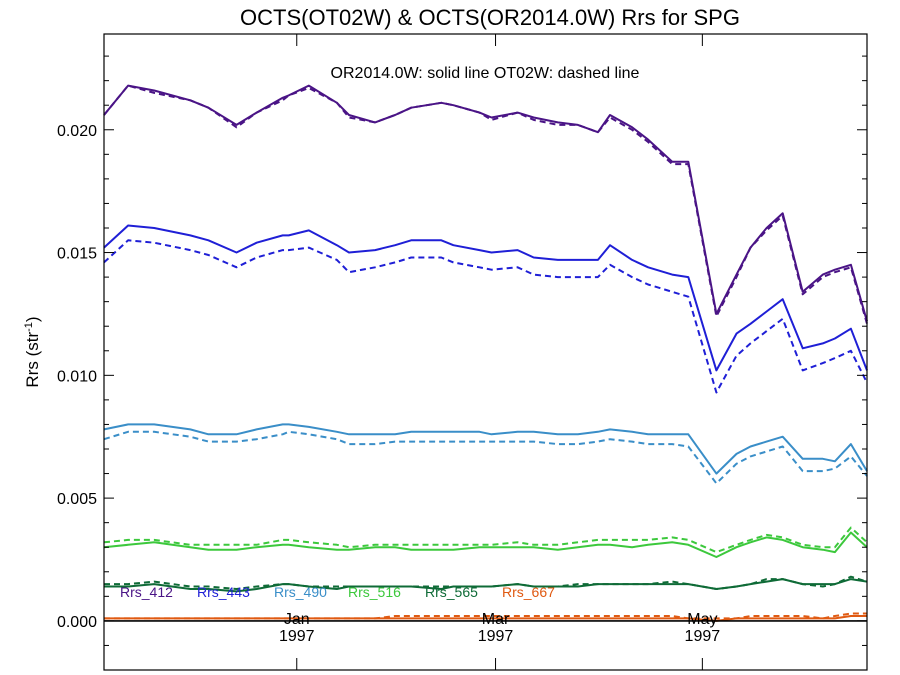 This screenshot has width=900, height=675. What do you see at coordinates (77, 622) in the screenshot?
I see `y-tick-label: 0.000` at bounding box center [77, 622].